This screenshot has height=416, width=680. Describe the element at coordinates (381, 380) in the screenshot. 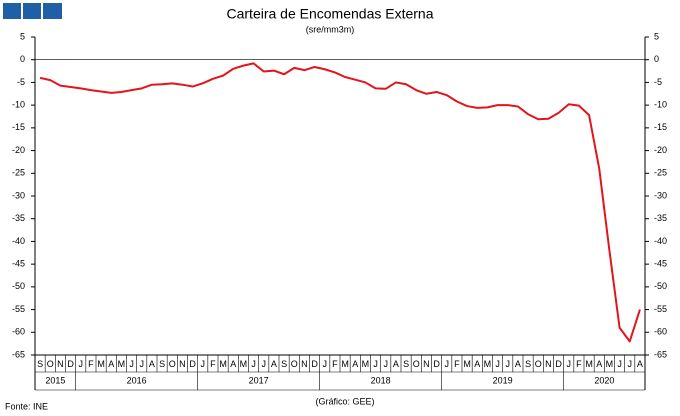

I see `year-label: 2018` at that location.